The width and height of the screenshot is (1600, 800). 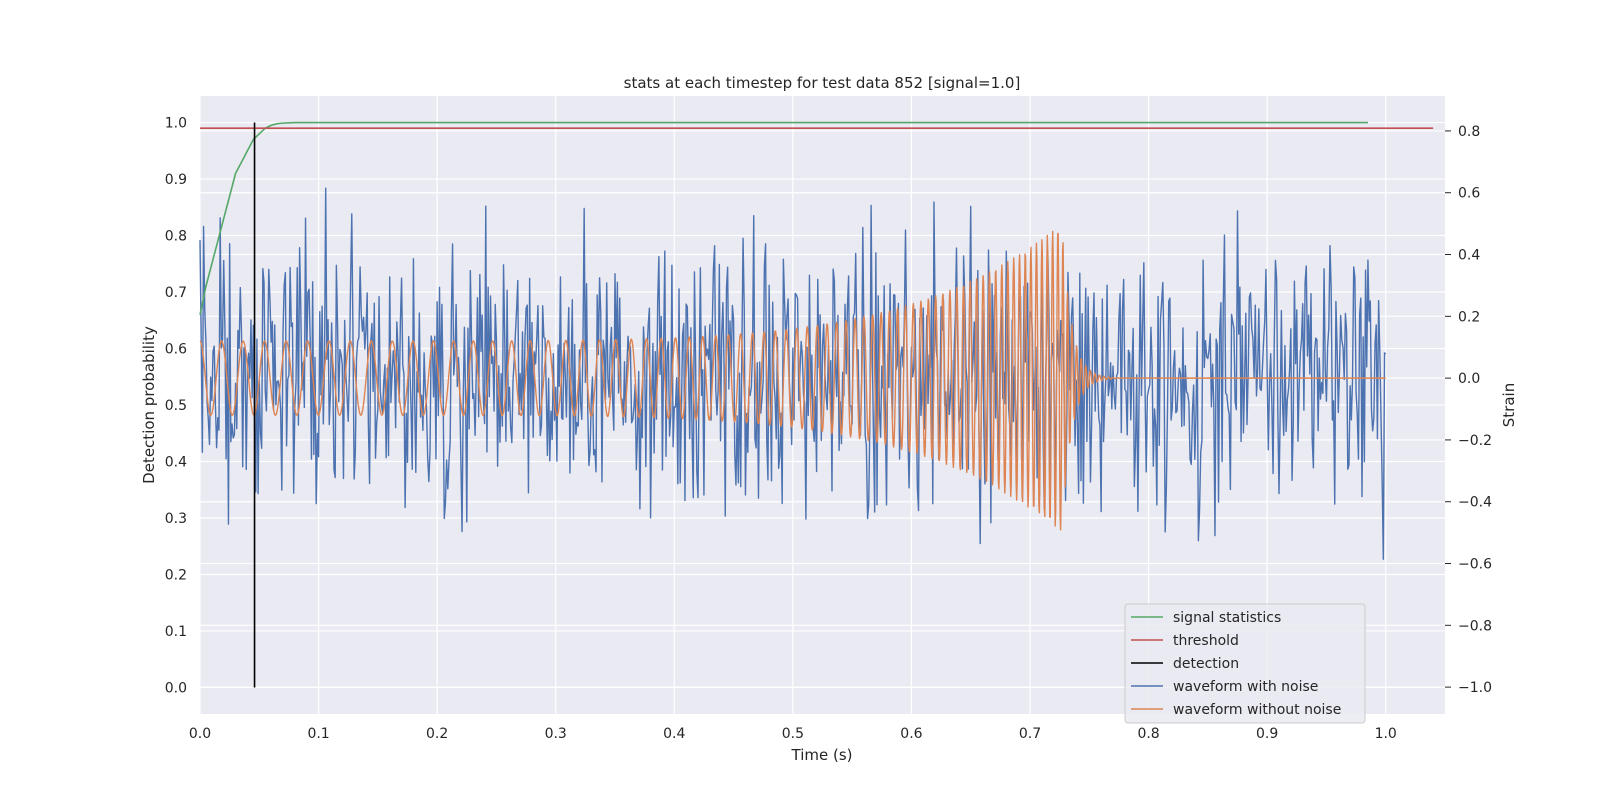 What do you see at coordinates (1386, 734) in the screenshot?
I see `x-tick-label: 1.0` at bounding box center [1386, 734].